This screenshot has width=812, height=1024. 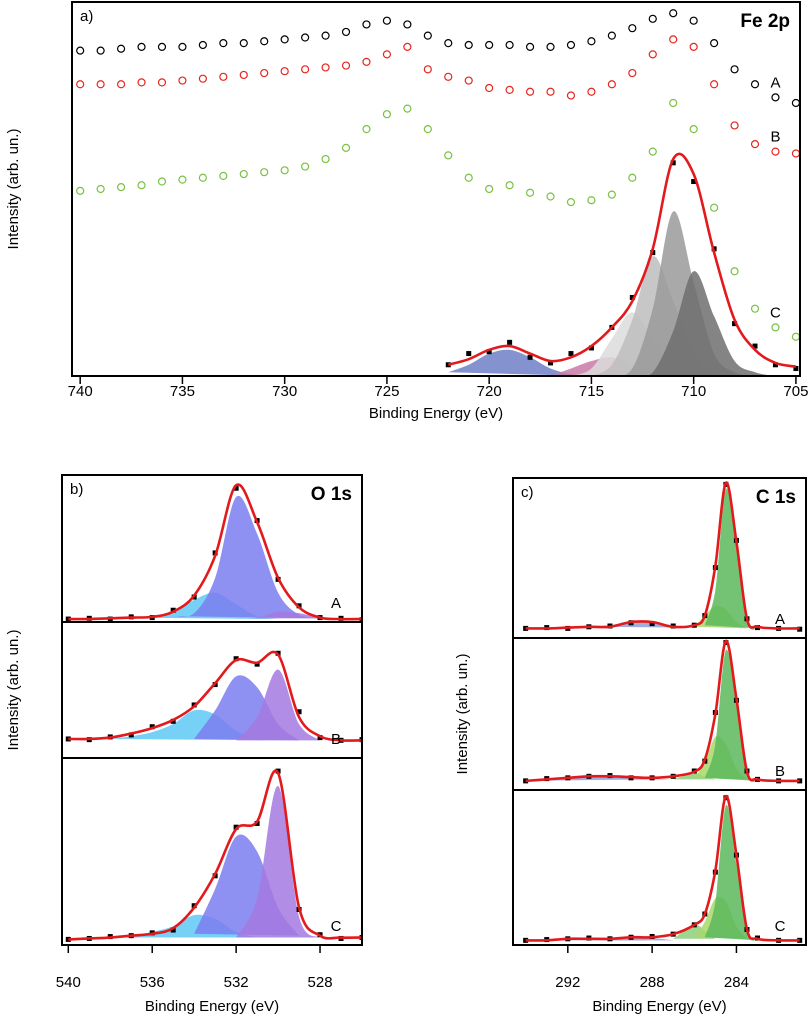 What do you see at coordinates (736, 982) in the screenshot?
I see `x-tick-label: 284` at bounding box center [736, 982].